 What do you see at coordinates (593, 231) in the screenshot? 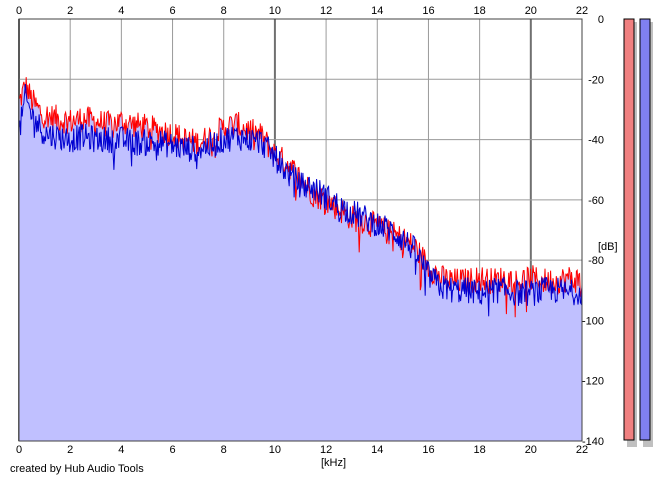
I see `y-axis-ticks: 0 -20 -40 -60 -80 -100 -120 -140` at bounding box center [593, 231].